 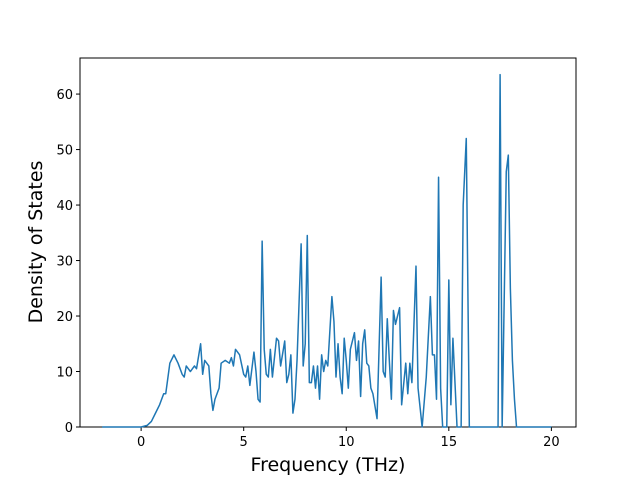 I want to click on y-tick-label: 40, so click(x=64, y=206).